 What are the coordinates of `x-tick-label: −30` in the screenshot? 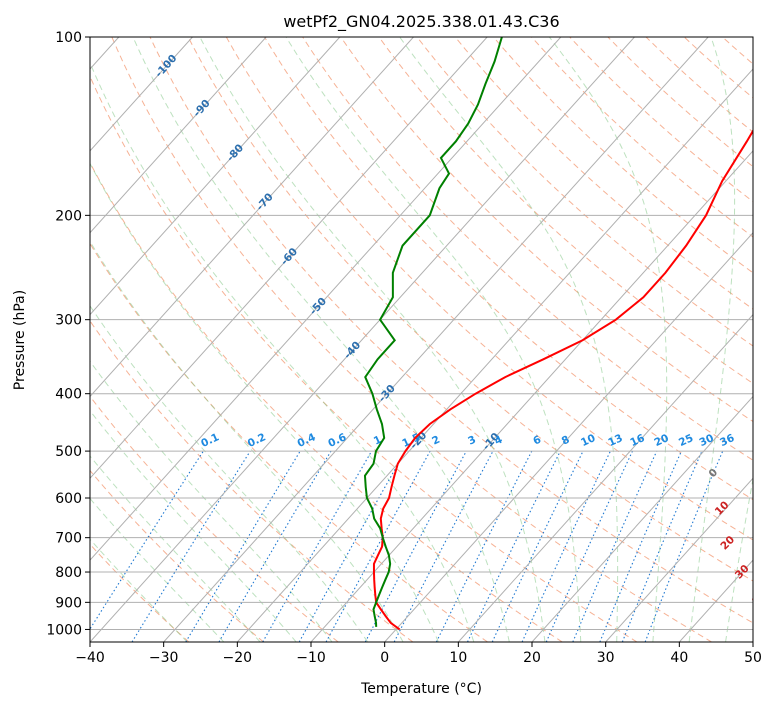 It's located at (164, 658).